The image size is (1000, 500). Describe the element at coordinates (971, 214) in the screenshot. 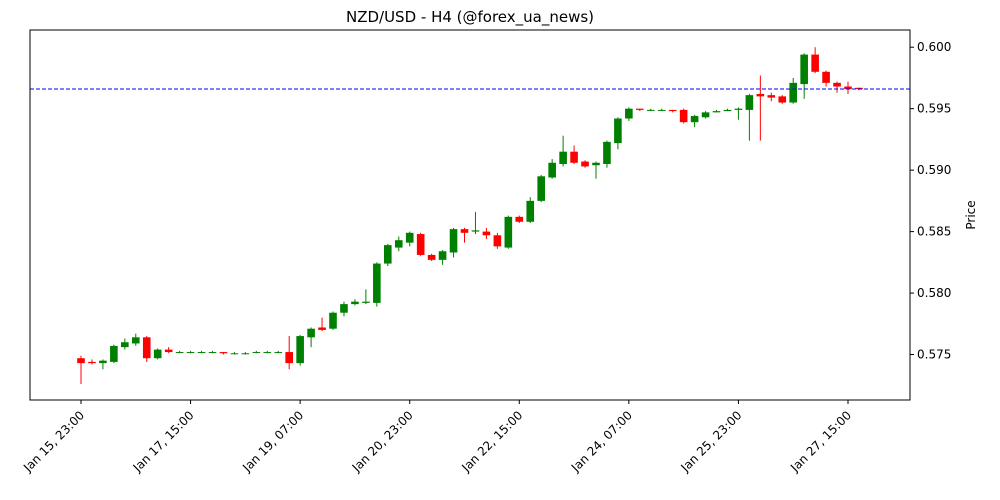

I see `y-axis-label: Price` at that location.